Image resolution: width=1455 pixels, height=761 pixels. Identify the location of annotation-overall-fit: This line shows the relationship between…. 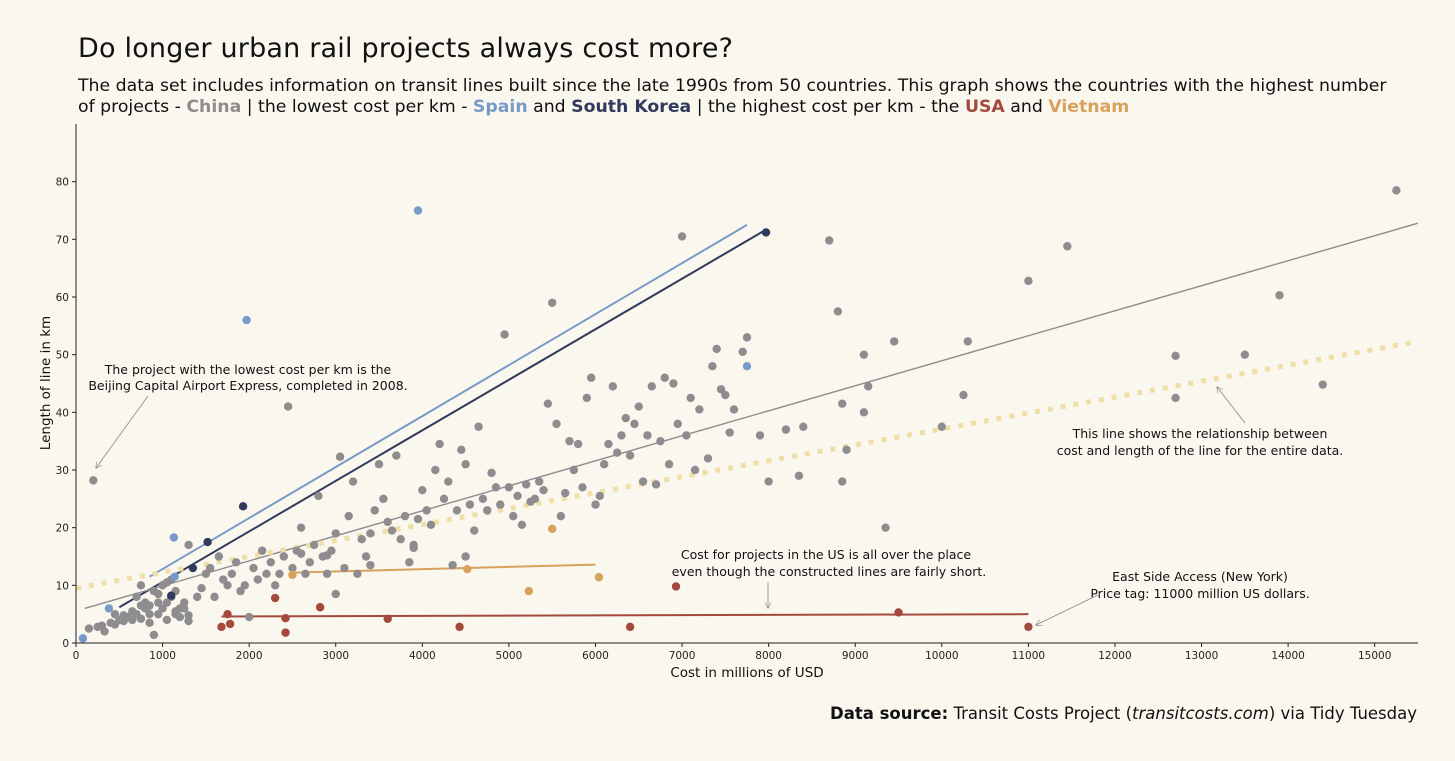
(1200, 422).